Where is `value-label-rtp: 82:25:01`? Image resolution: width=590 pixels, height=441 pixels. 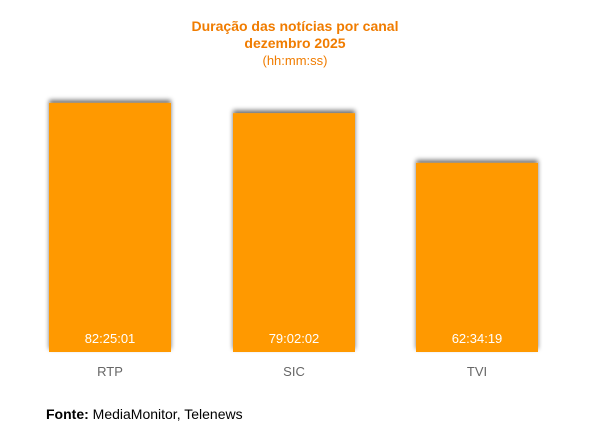
value-label-rtp: 82:25:01 is located at coordinates (110, 338).